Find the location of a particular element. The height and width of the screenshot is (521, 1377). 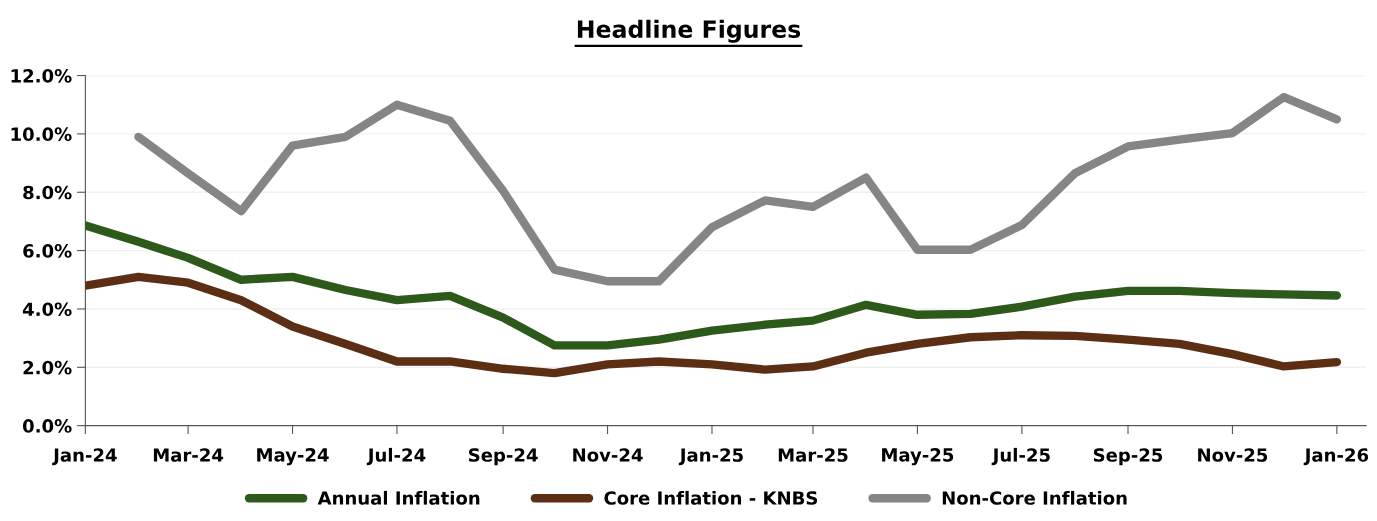

legend-label: Core Inflation - KNBS is located at coordinates (711, 497).